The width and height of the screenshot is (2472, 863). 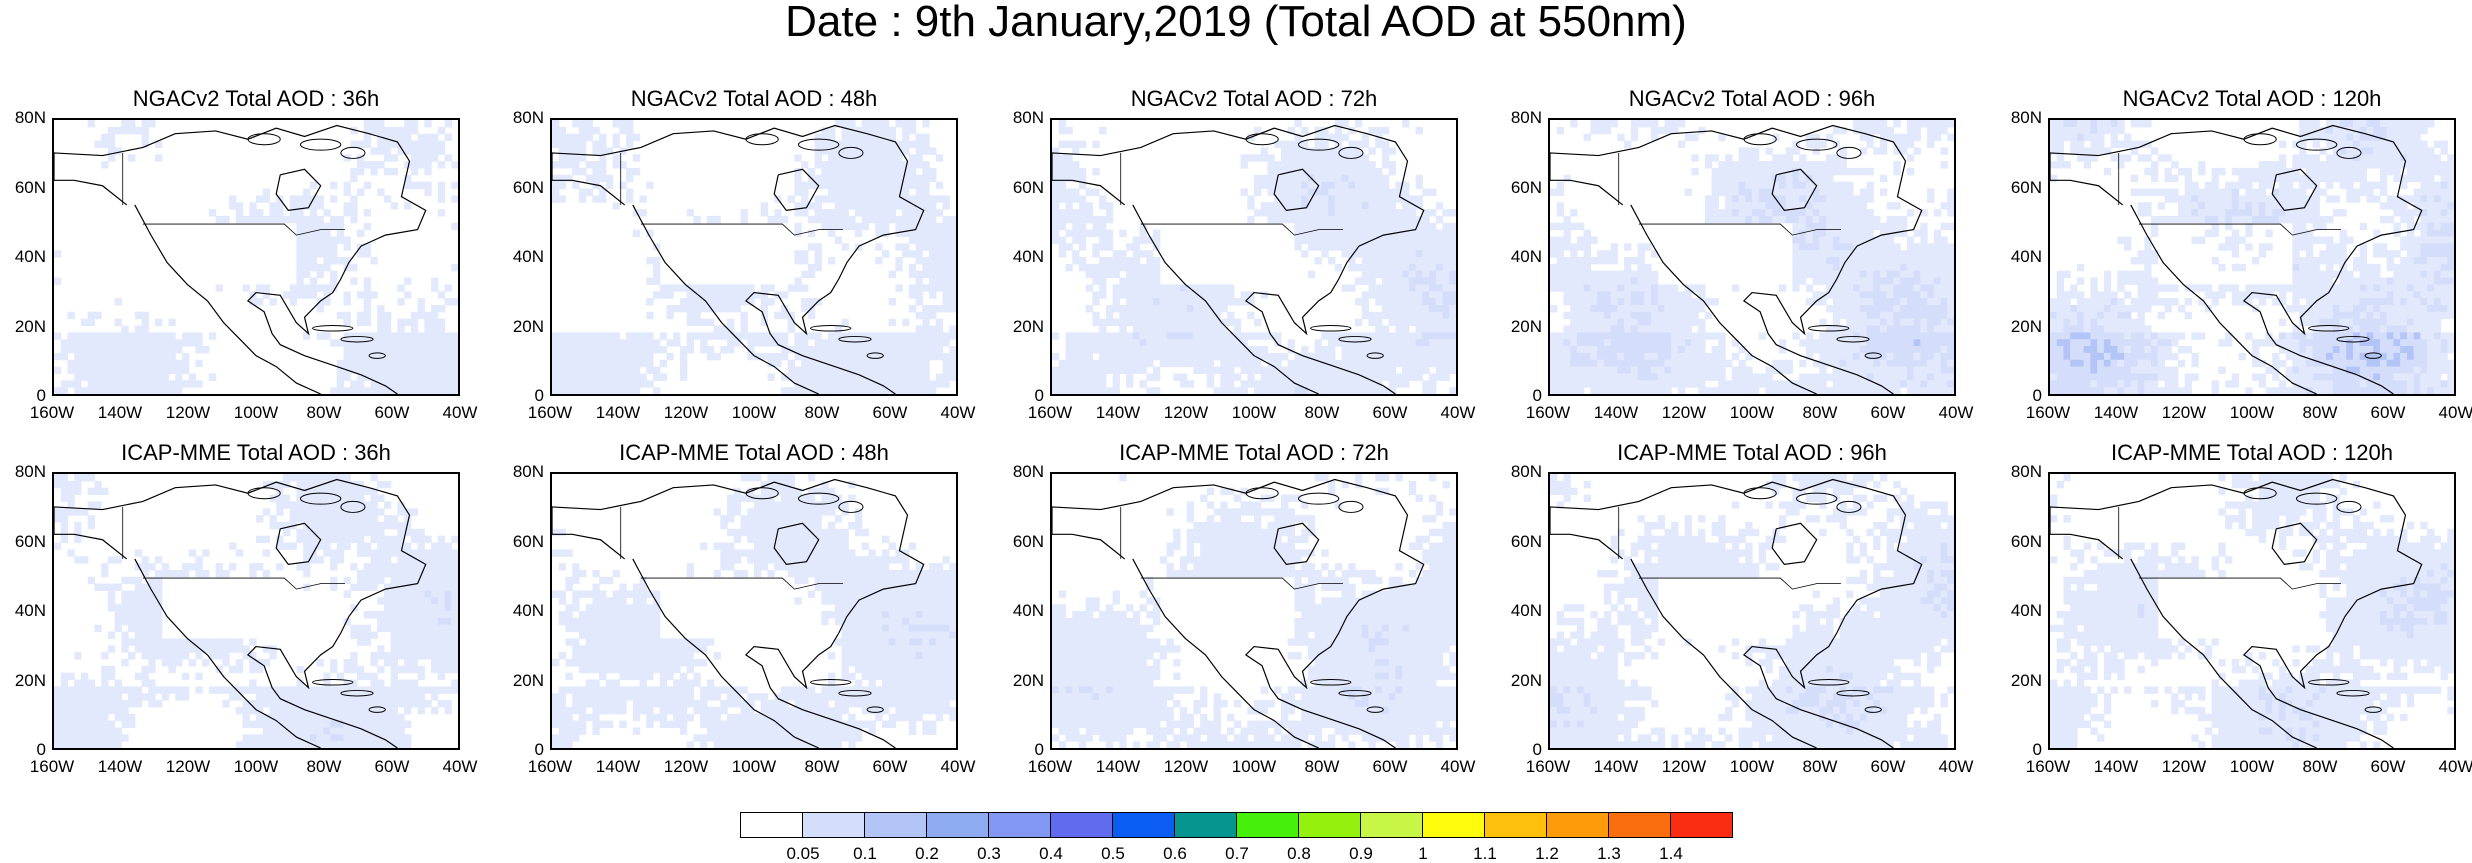 I want to click on colorbar-tick-label: 0.4, so click(x=1051, y=853).